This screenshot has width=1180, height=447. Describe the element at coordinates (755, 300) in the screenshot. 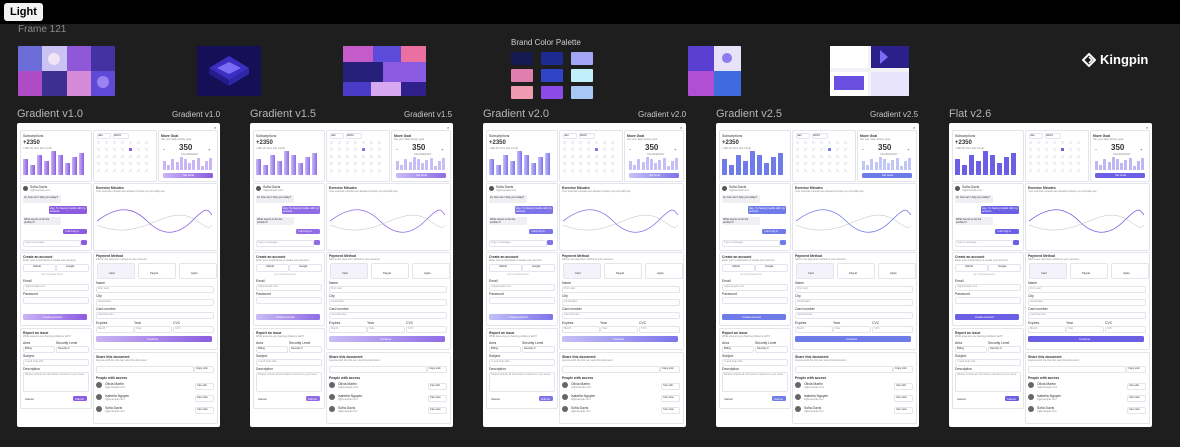

I see `password-input` at that location.